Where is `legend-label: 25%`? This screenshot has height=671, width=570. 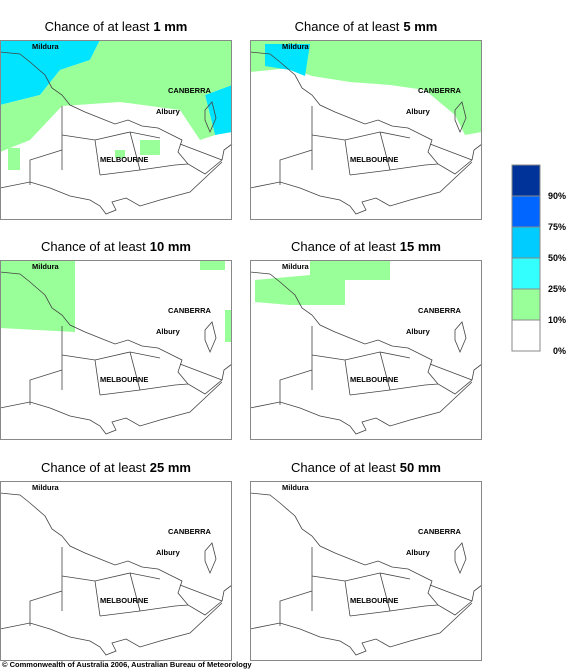
legend-label: 25% is located at coordinates (557, 289).